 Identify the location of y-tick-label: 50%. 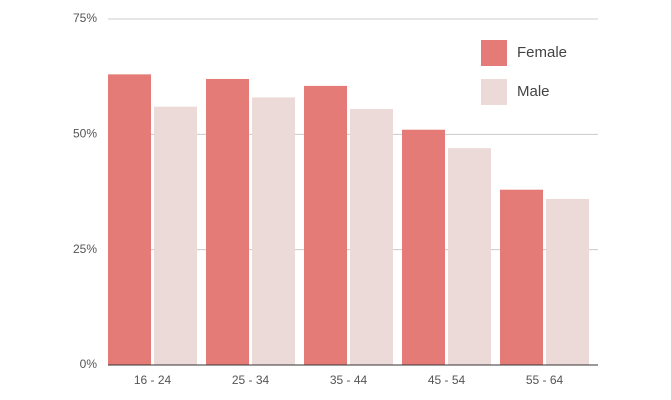
(85, 134).